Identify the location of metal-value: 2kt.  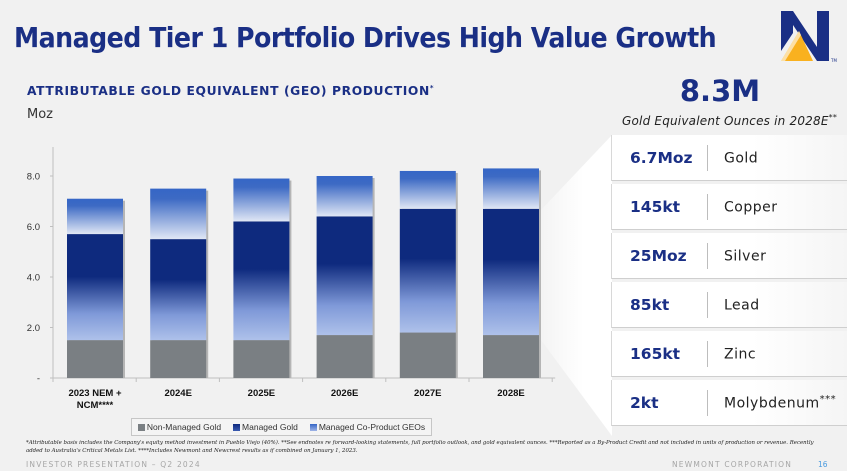
(644, 402).